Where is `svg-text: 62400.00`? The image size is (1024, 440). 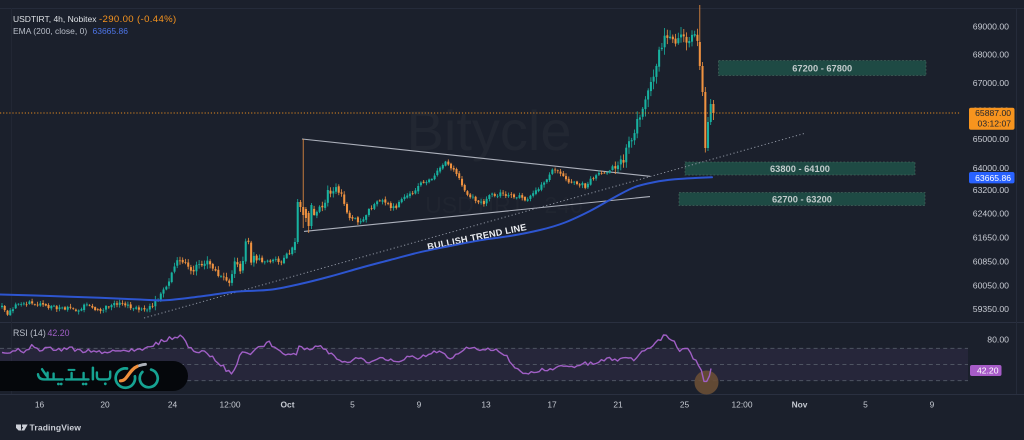
svg-text: 62400.00 is located at coordinates (991, 214).